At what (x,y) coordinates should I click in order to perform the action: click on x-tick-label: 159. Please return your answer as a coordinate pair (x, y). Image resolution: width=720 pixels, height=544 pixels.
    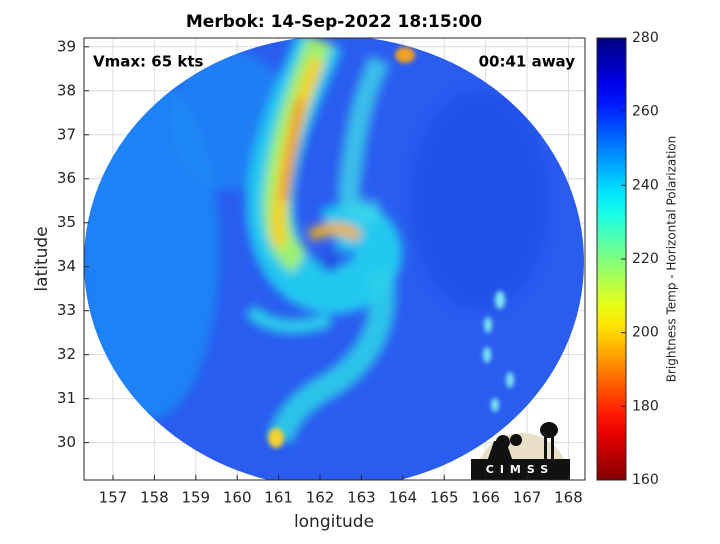
    Looking at the image, I should click on (195, 498).